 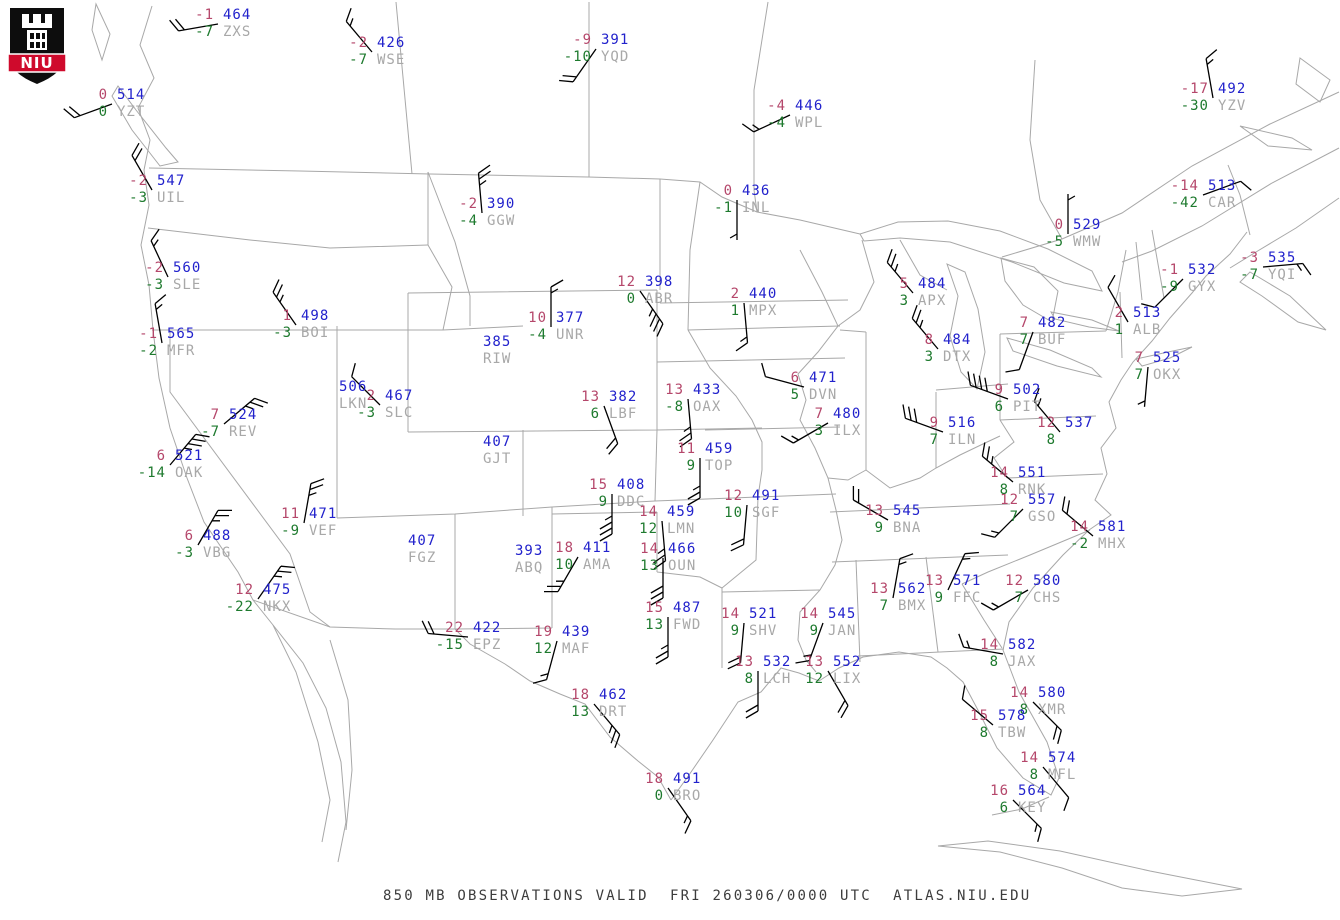 I want to click on station-height: 377, so click(x=570, y=318).